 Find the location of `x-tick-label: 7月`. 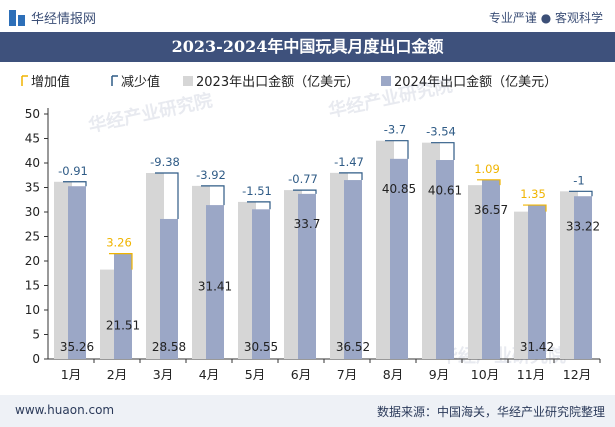

x-tick-label: 7月 is located at coordinates (347, 374).